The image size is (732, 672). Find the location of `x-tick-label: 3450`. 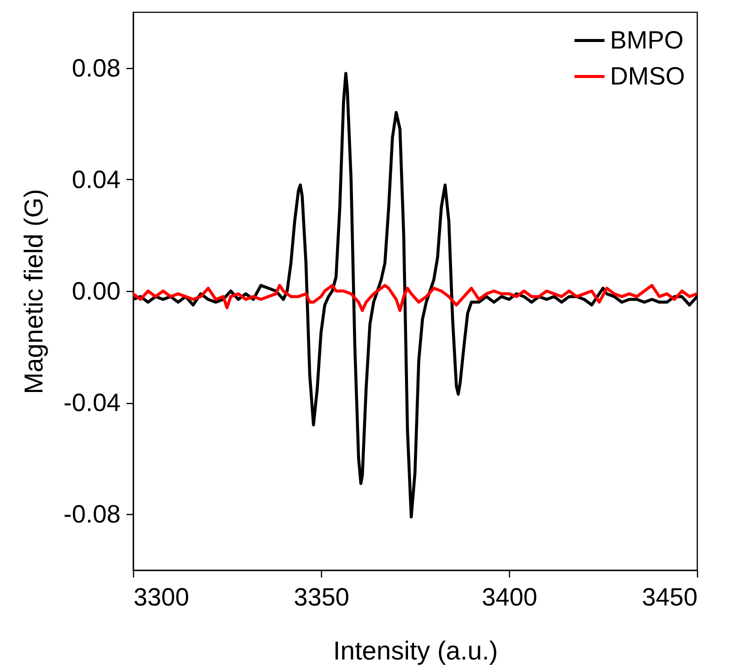

x-tick-label: 3450 is located at coordinates (670, 598).